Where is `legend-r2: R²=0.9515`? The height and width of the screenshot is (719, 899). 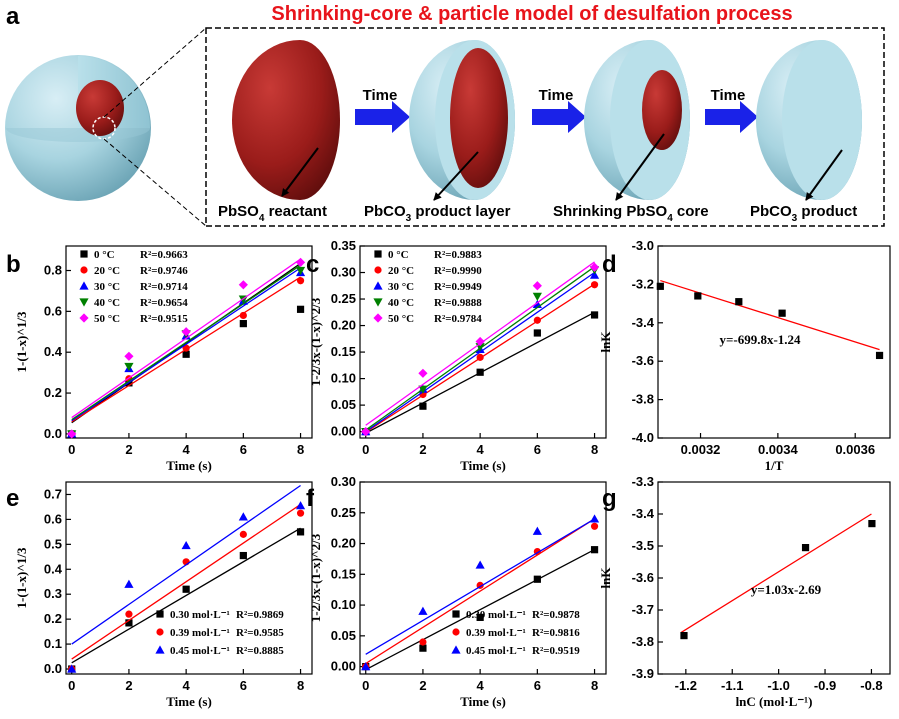 legend-r2: R²=0.9515 is located at coordinates (164, 319).